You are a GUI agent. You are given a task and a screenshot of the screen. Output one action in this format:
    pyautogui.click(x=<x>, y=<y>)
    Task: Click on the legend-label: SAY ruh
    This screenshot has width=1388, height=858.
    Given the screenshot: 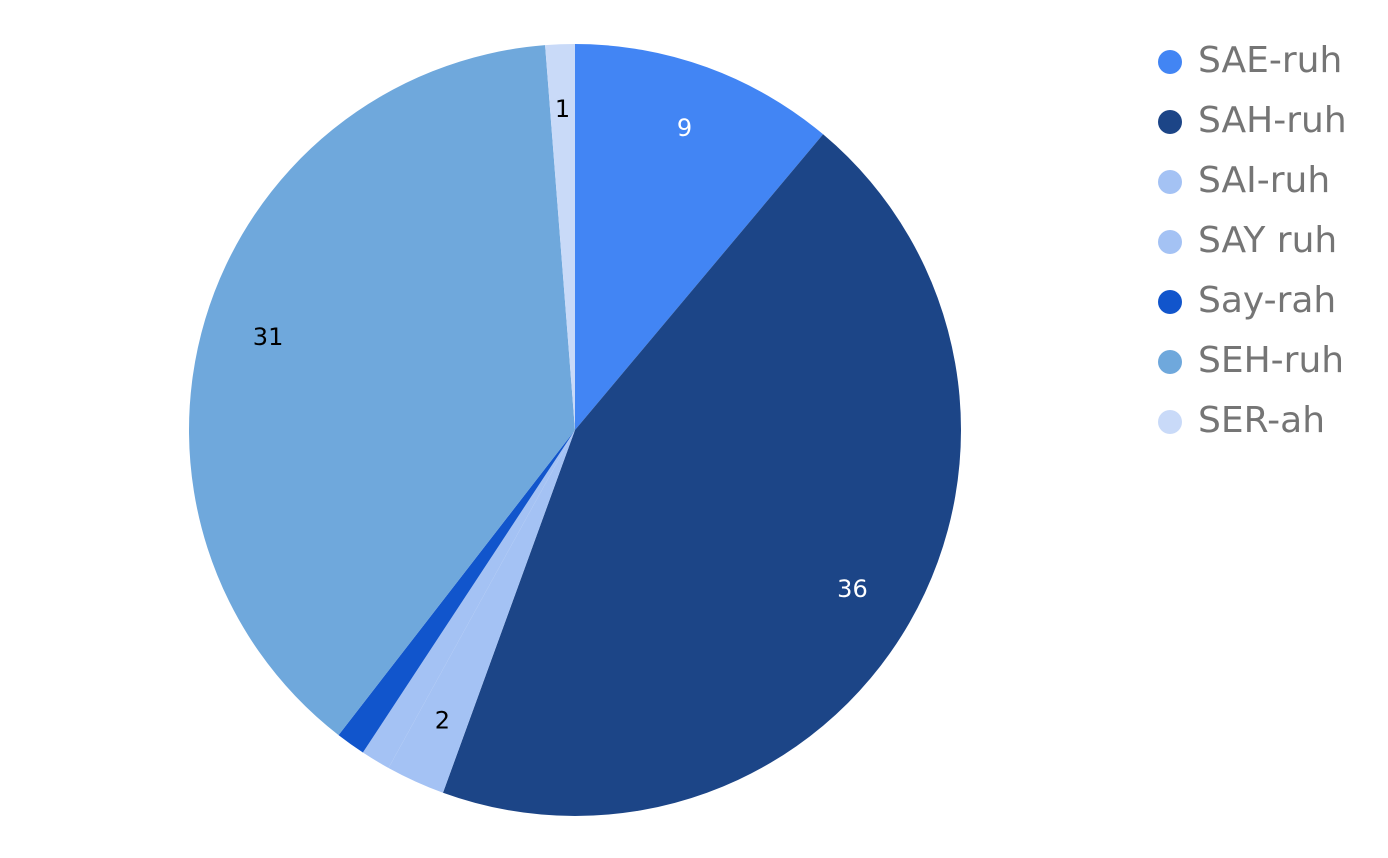 What is the action you would take?
    pyautogui.click(x=1267, y=240)
    